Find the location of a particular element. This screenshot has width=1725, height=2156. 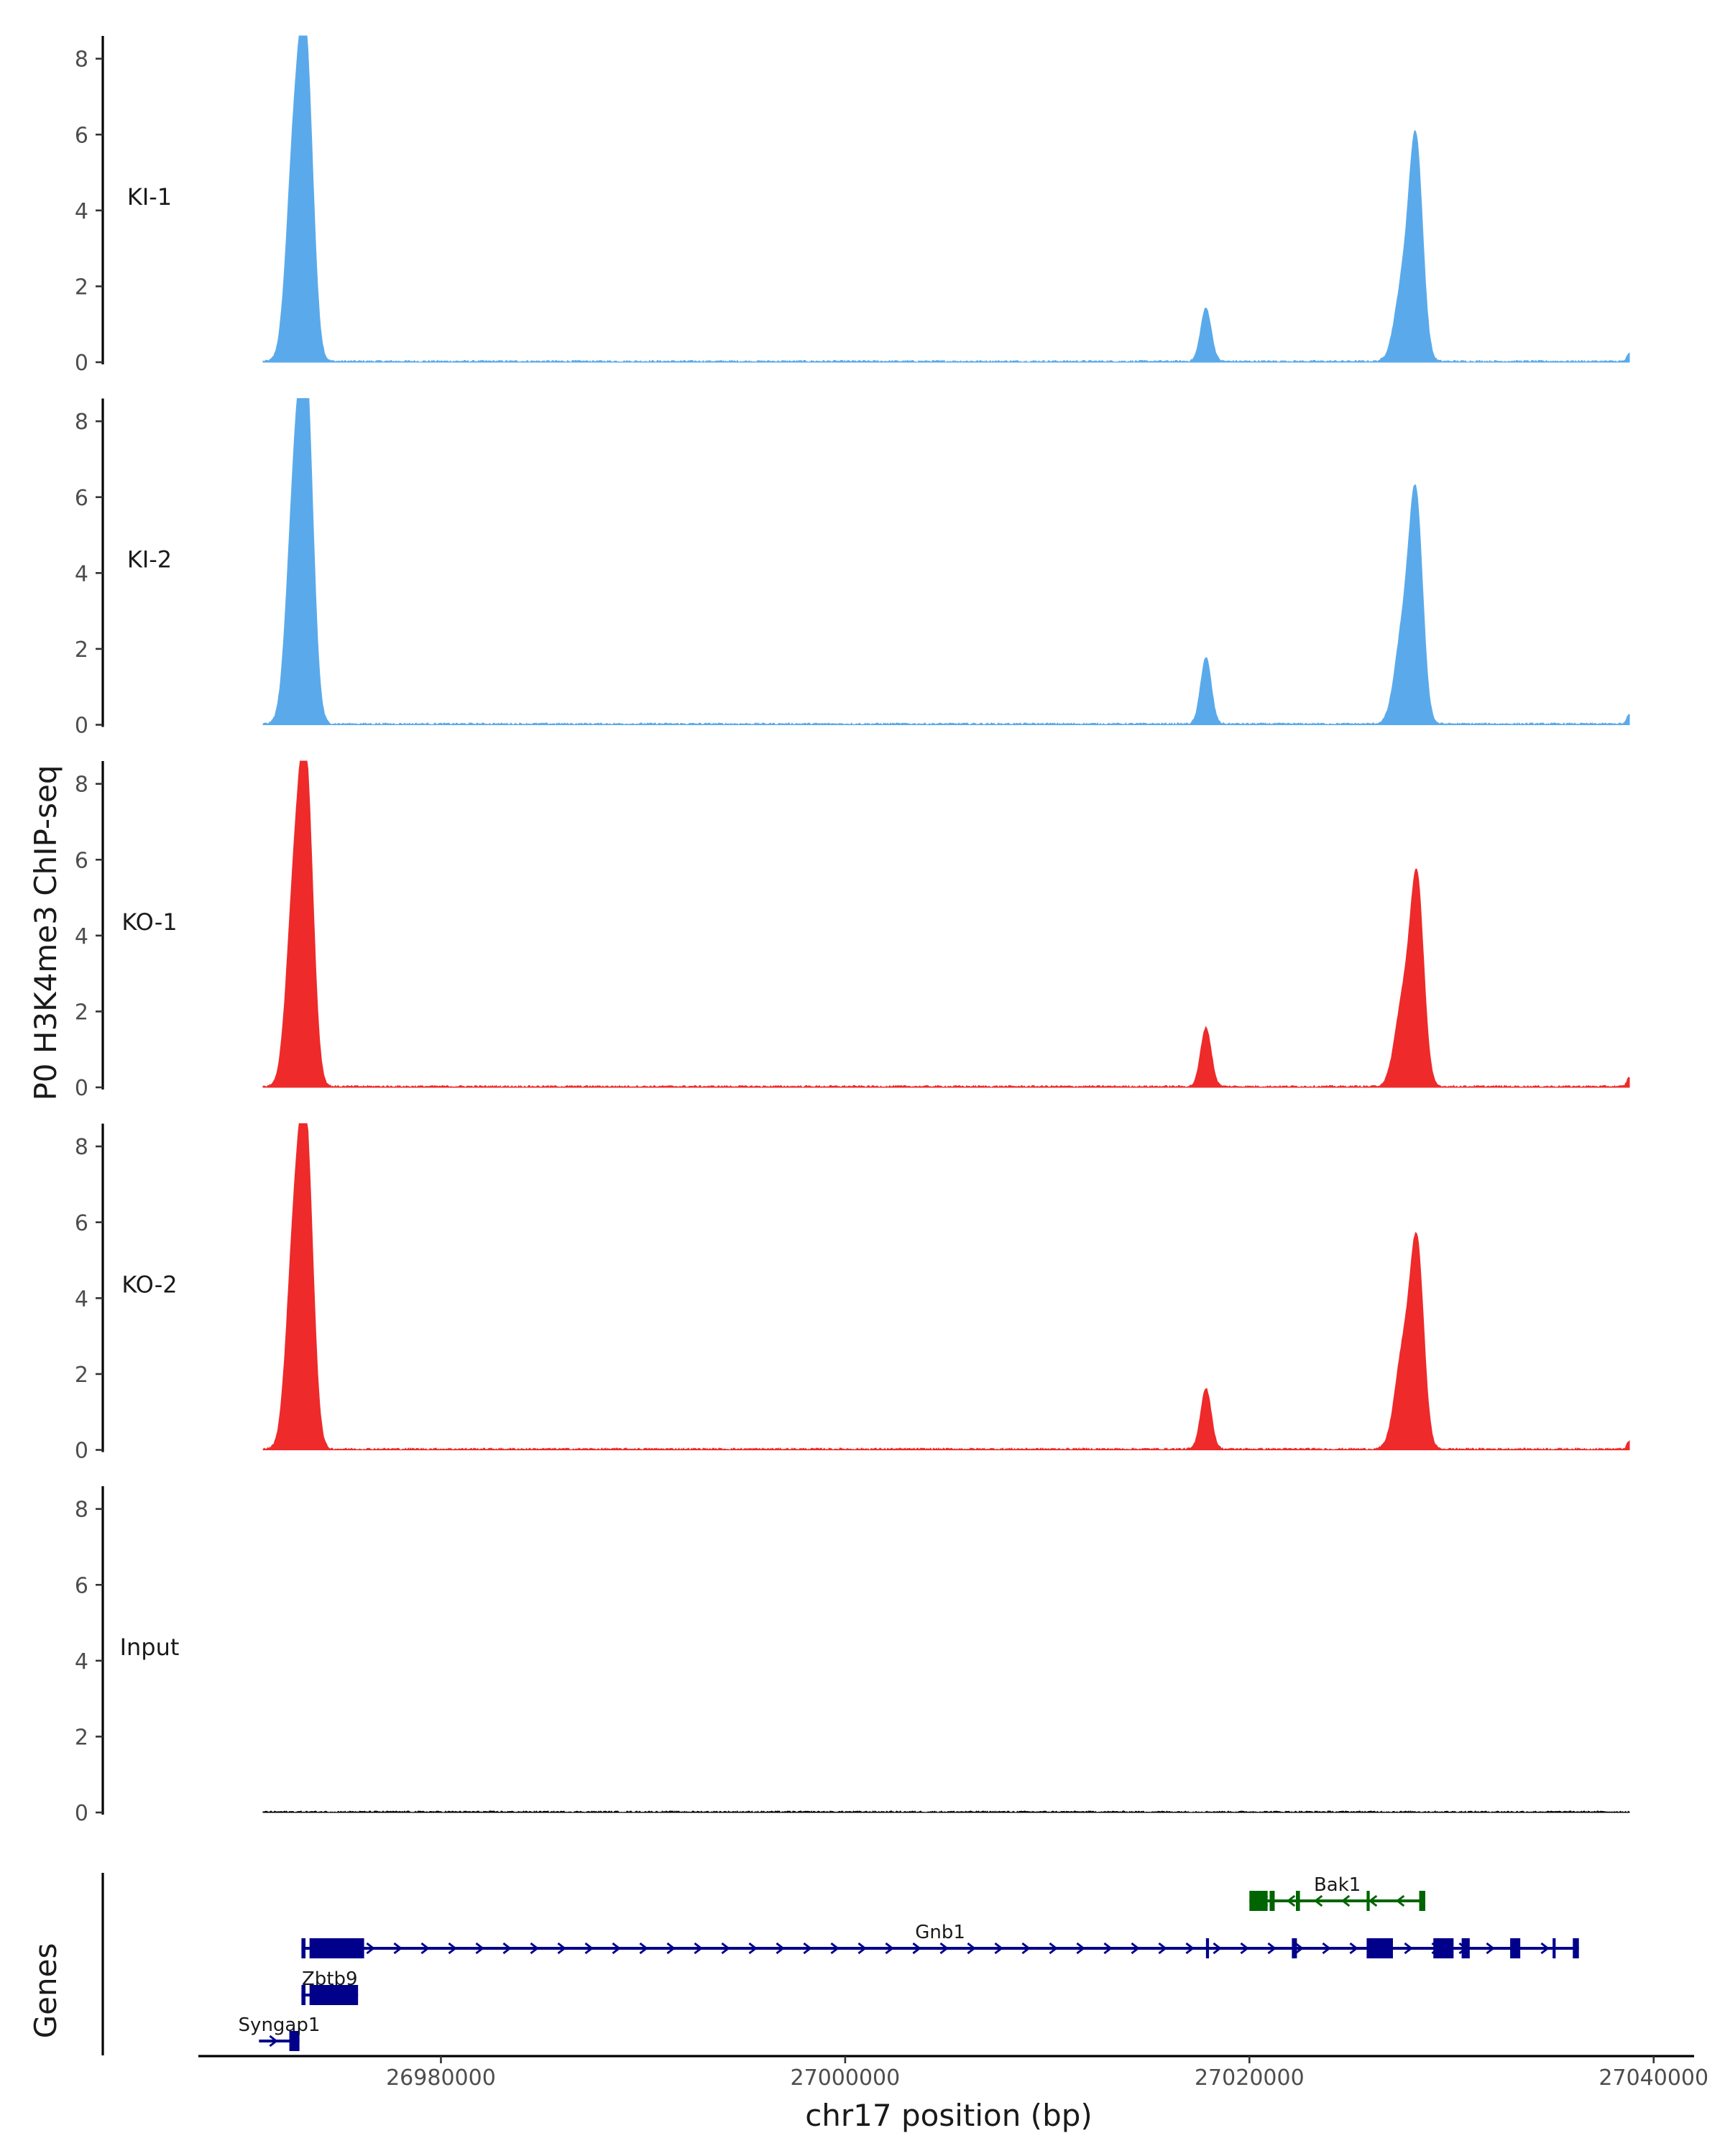

track-ki-2: 0 2 4 6 8 KI-2 is located at coordinates (852, 568).